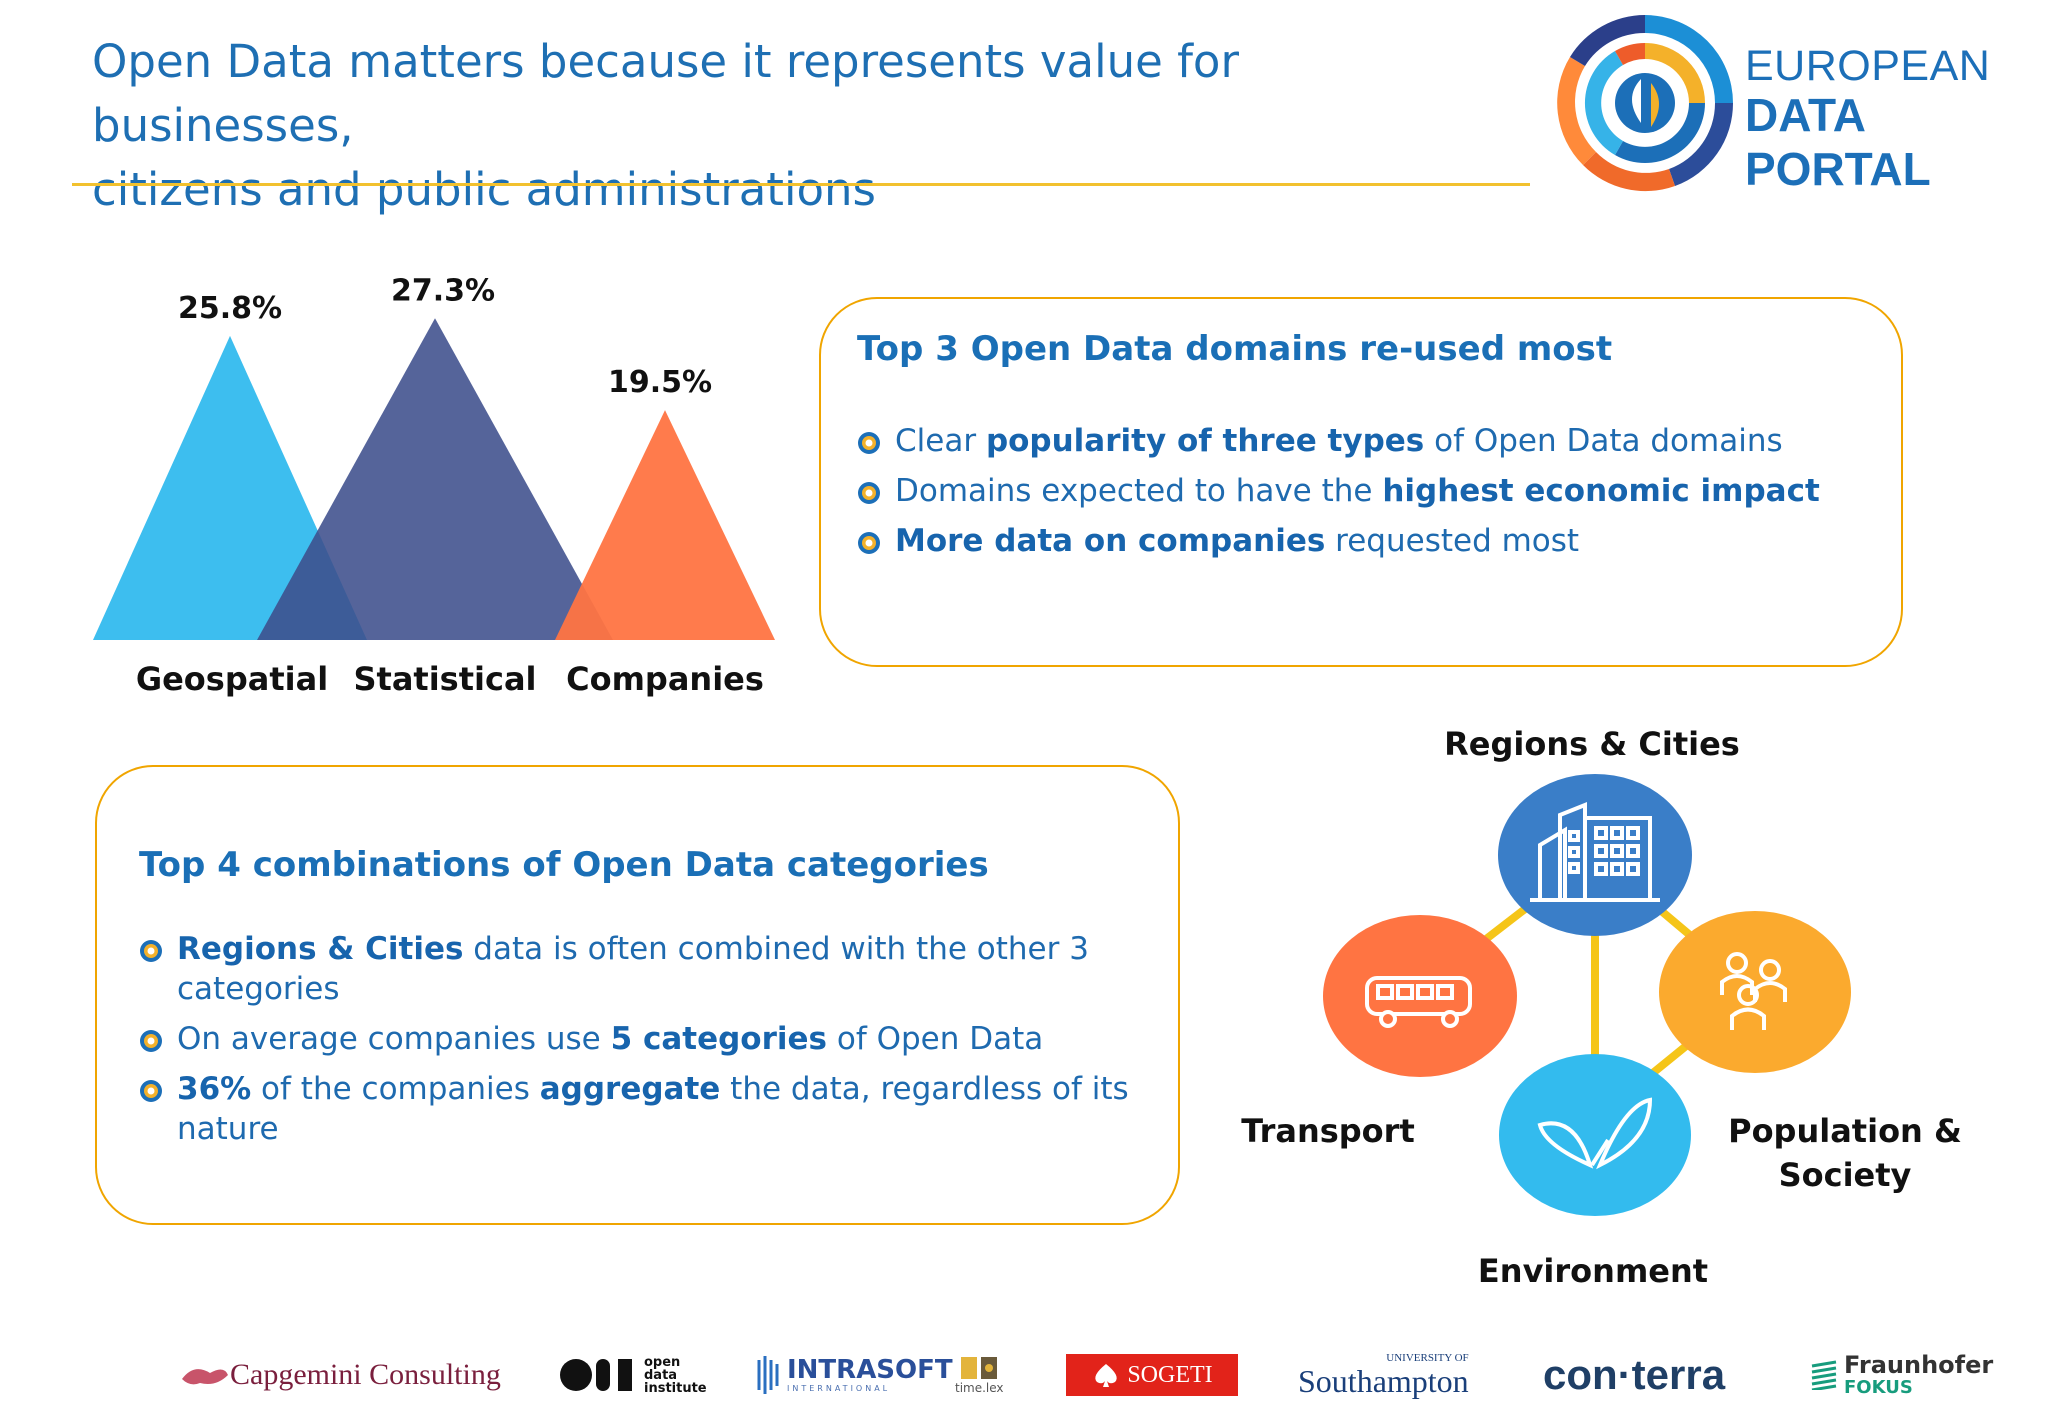  I want to click on buildings-icon, so click(1595, 852).